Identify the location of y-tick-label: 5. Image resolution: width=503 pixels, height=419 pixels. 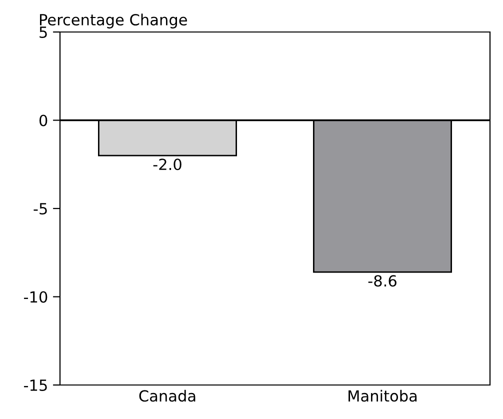
(43, 32).